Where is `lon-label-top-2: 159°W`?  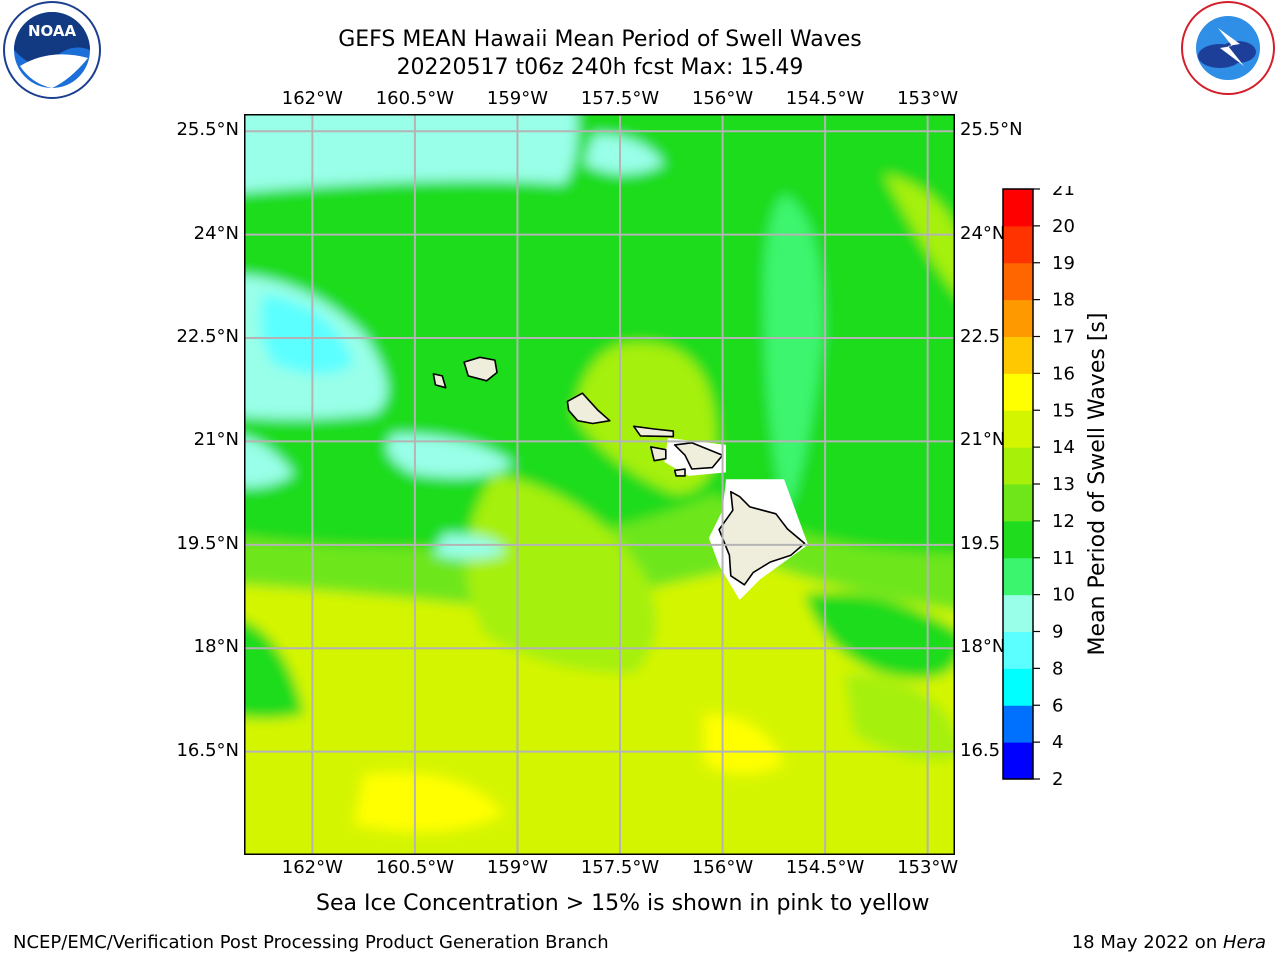 lon-label-top-2: 159°W is located at coordinates (517, 98).